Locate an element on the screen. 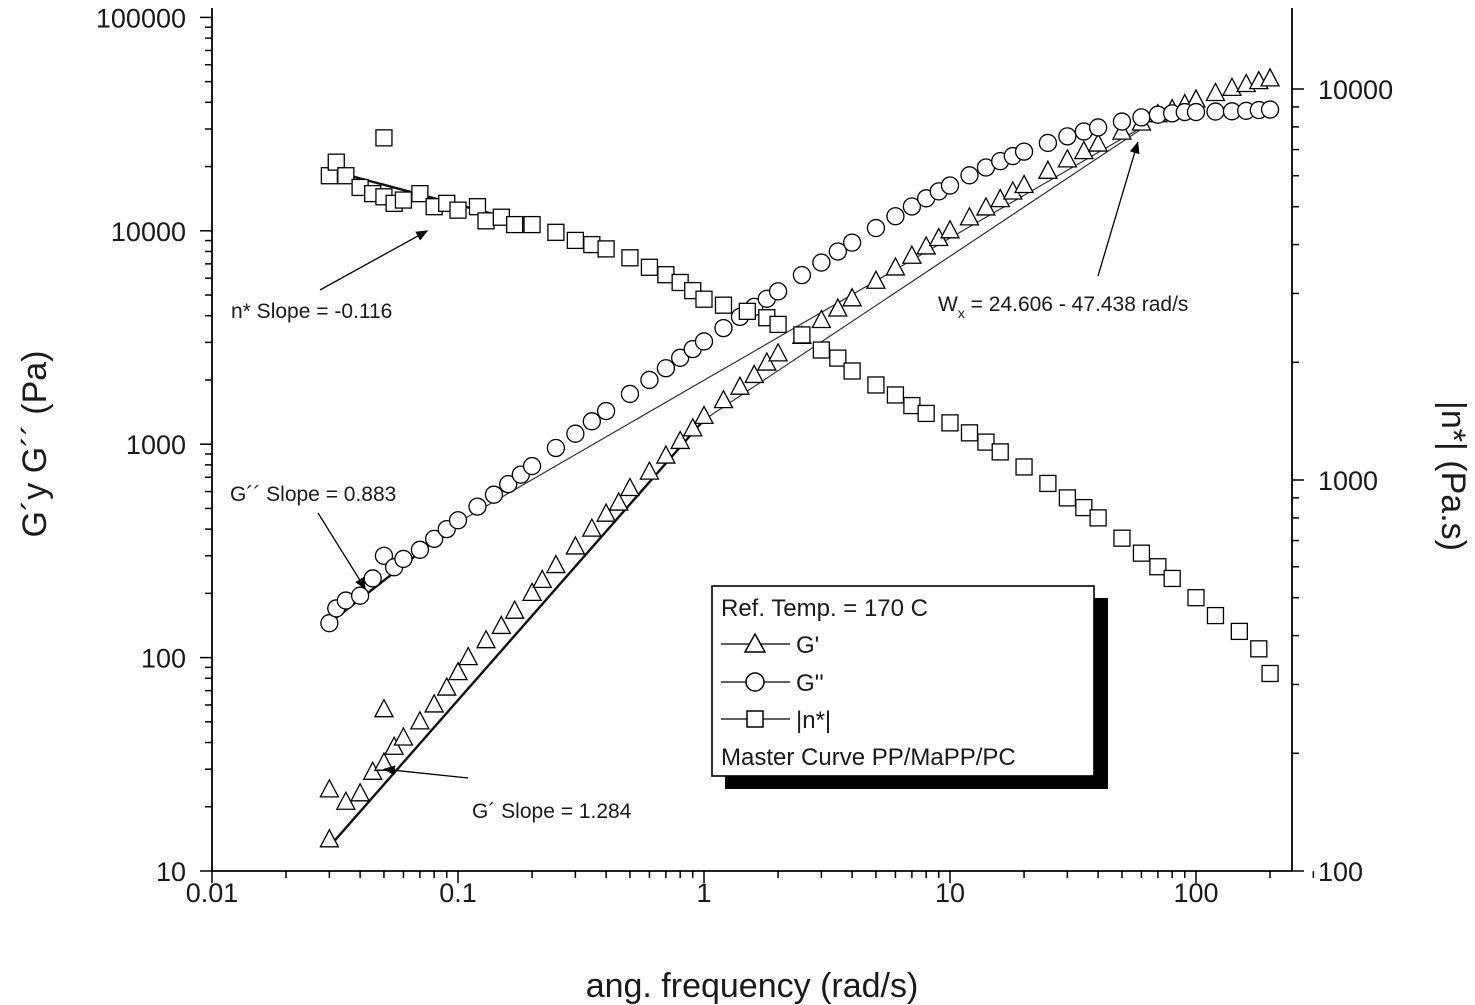  y-axis-title: G´y G´´ (Pa) is located at coordinates (35, 444).